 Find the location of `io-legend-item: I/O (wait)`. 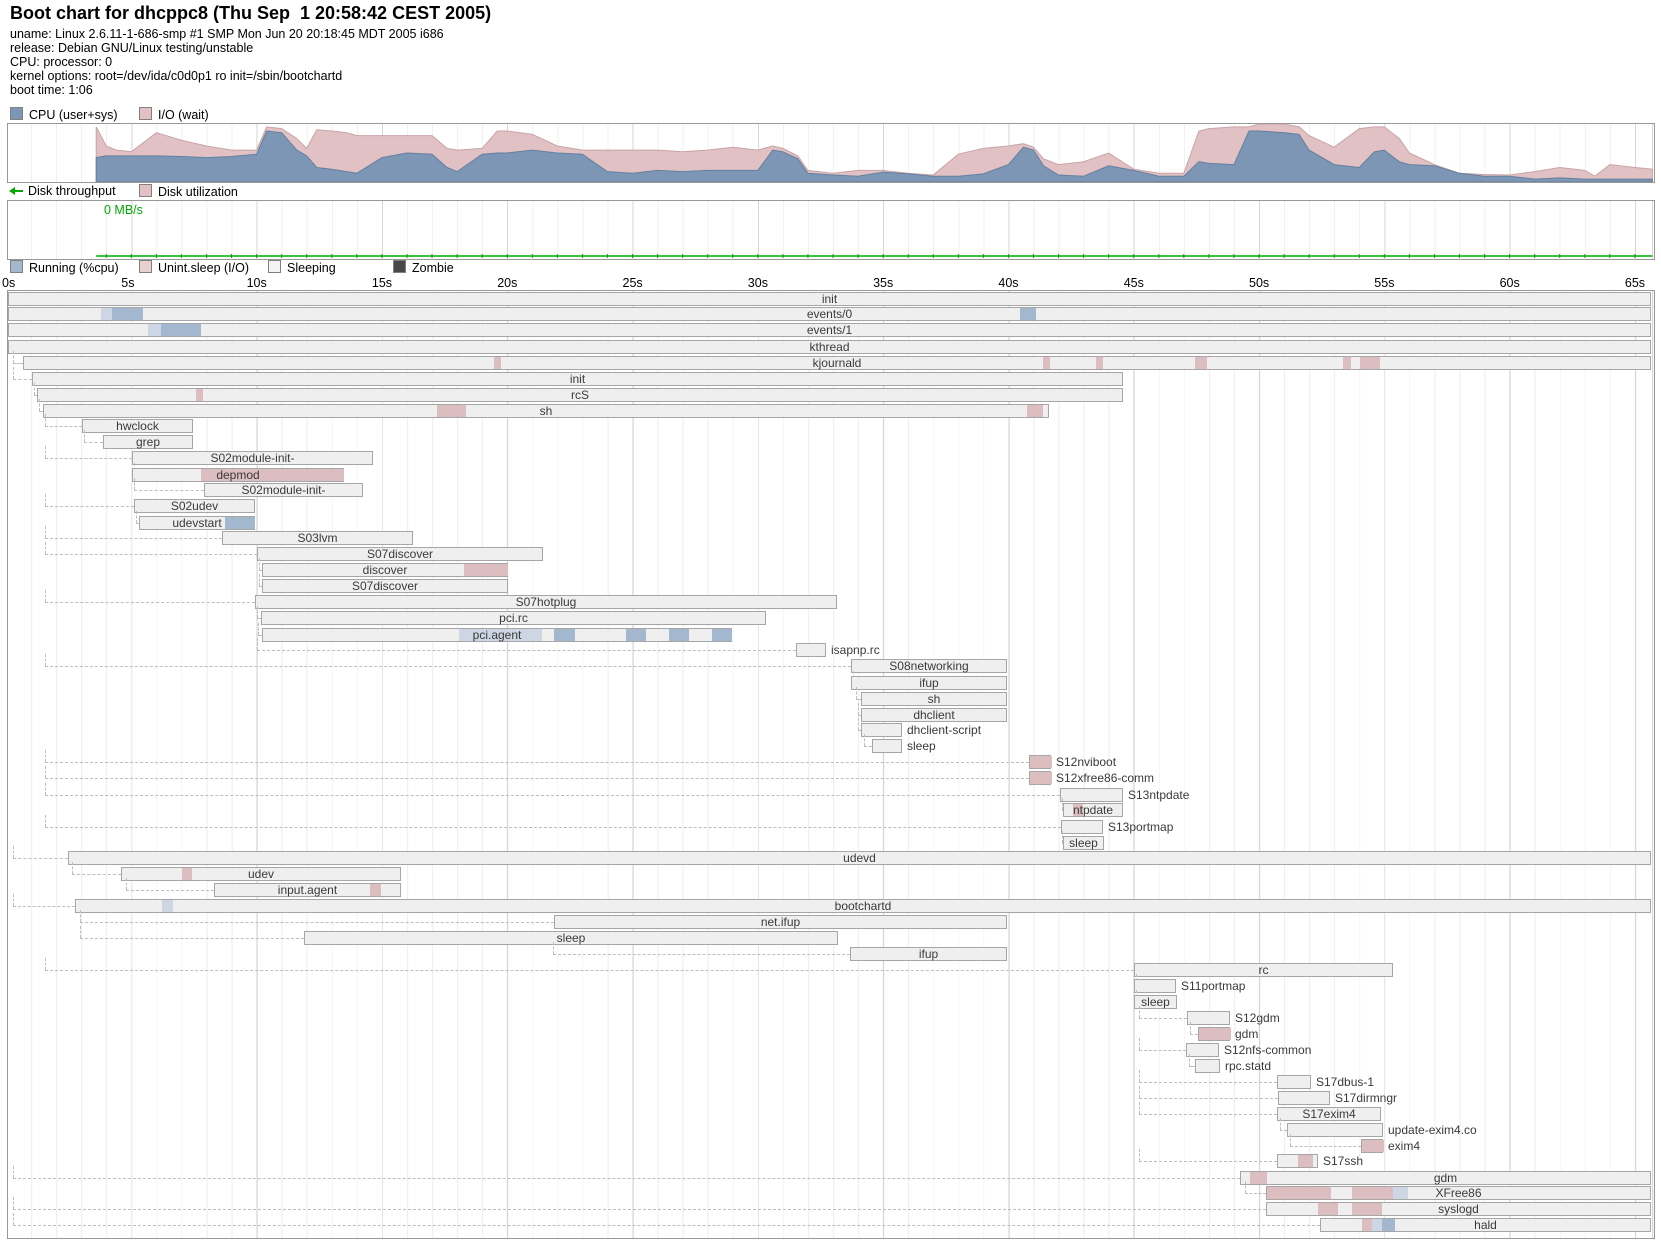

io-legend-item: I/O (wait) is located at coordinates (174, 114).